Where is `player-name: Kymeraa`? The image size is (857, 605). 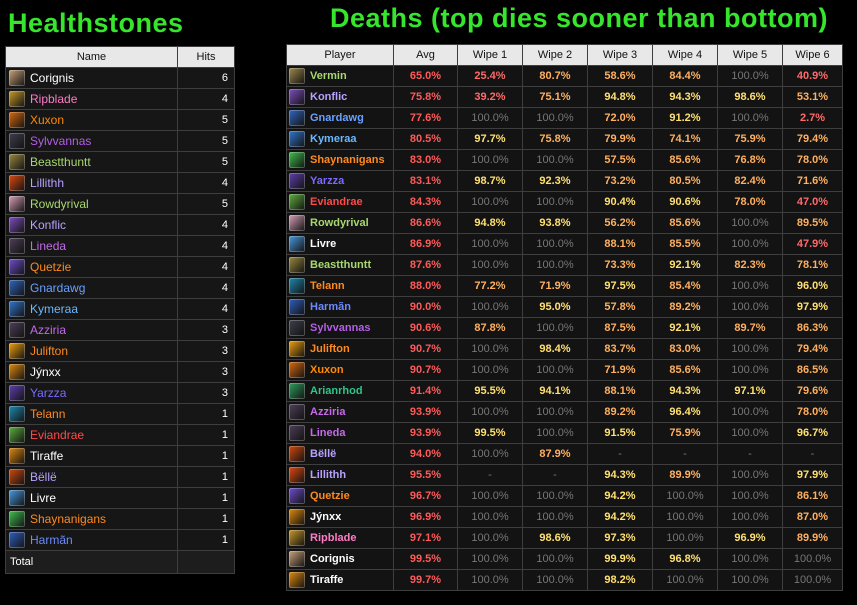
player-name: Kymeraa is located at coordinates (333, 139).